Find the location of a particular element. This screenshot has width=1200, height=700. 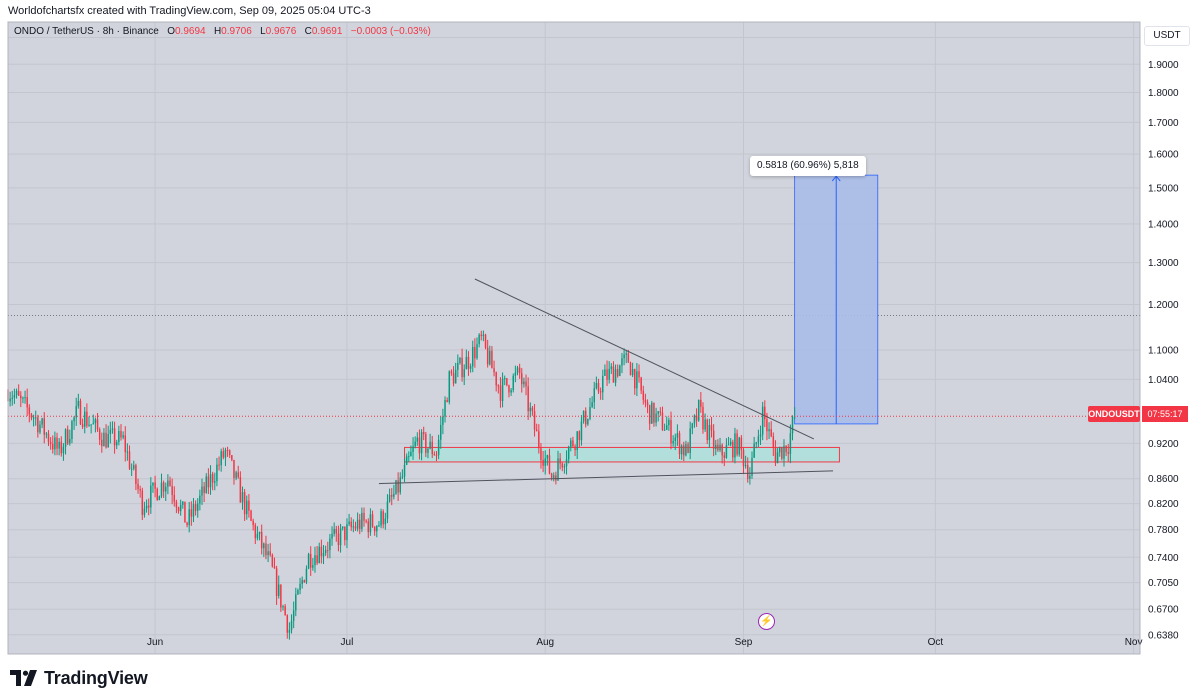

currency-button: USDT is located at coordinates (1167, 36).